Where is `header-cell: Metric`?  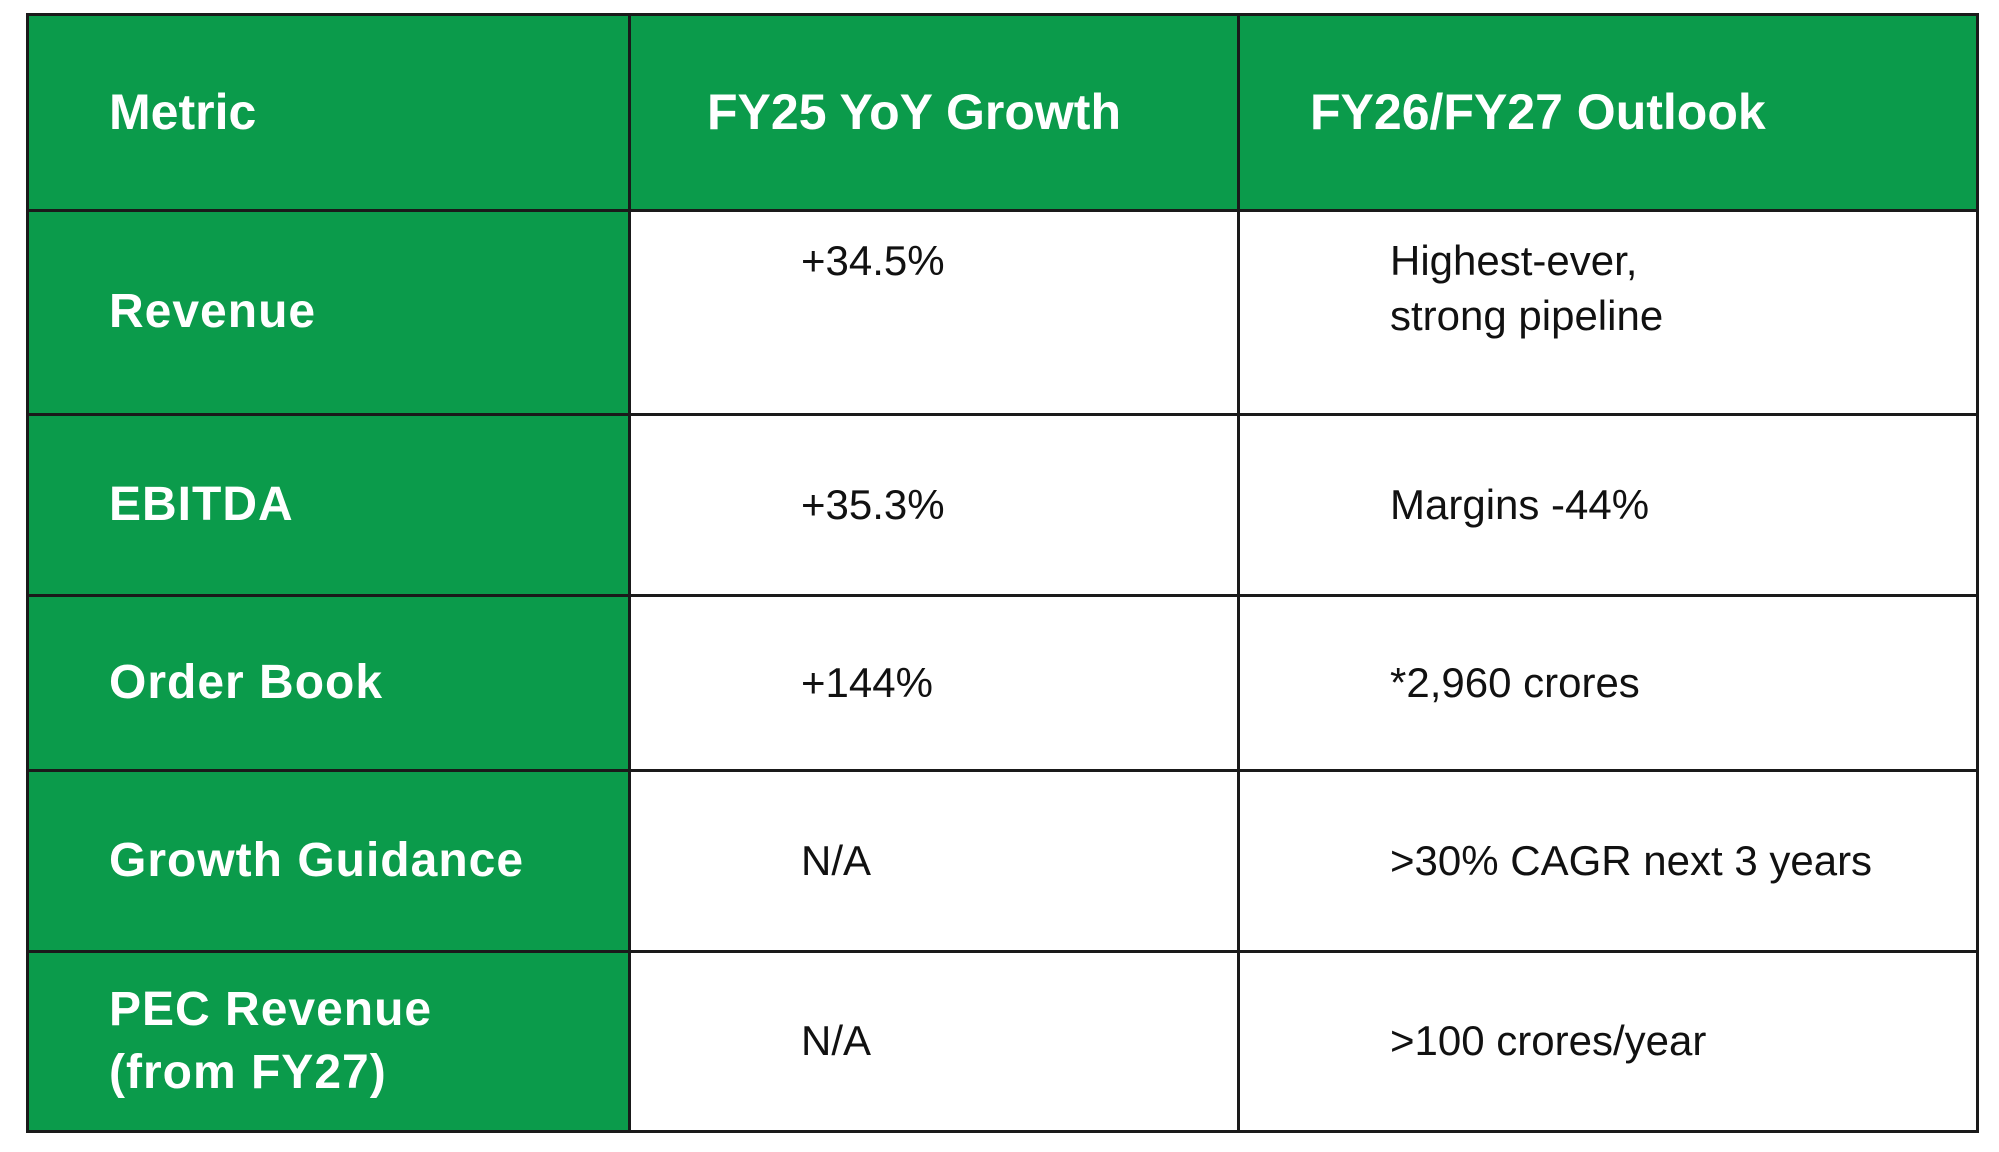 header-cell: Metric is located at coordinates (328, 112).